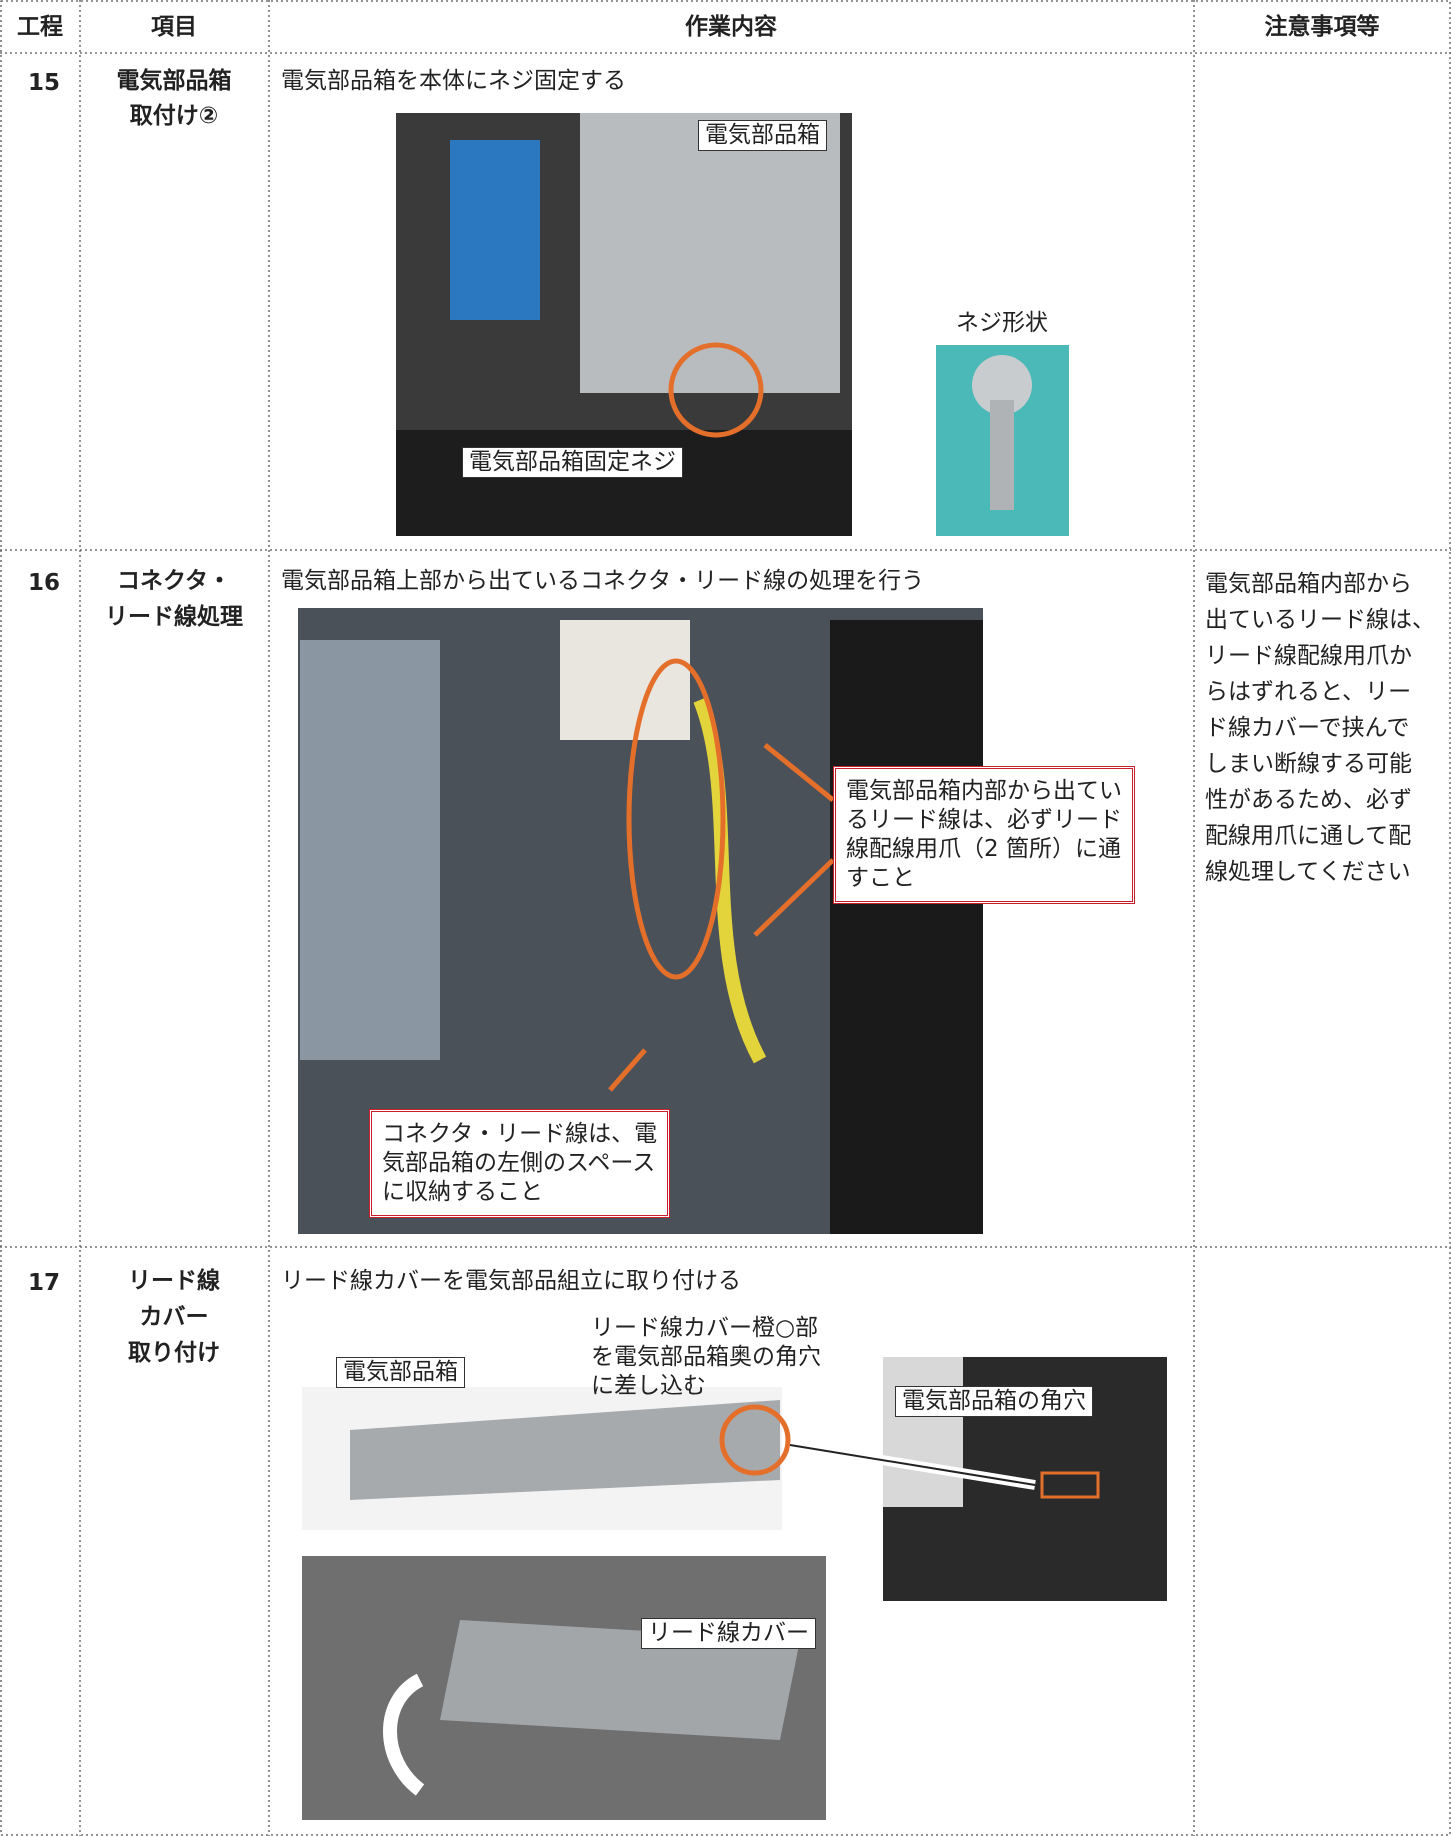  I want to click on text-line: ド線カバーで挟んで, so click(1307, 728).